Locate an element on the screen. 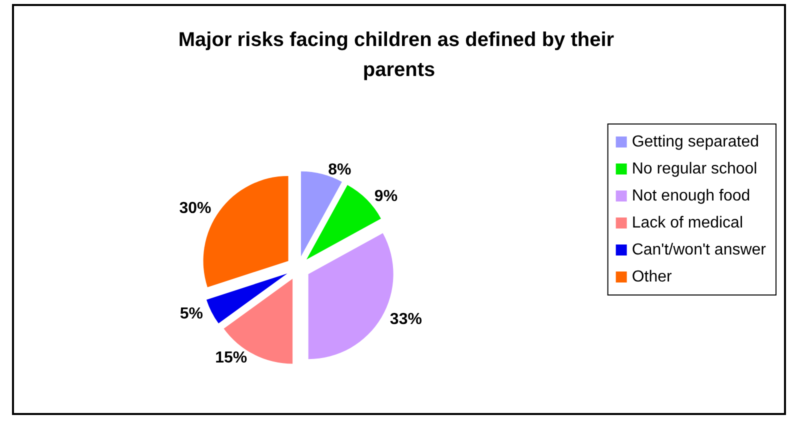 This screenshot has width=804, height=423. data-label: 33% is located at coordinates (406, 319).